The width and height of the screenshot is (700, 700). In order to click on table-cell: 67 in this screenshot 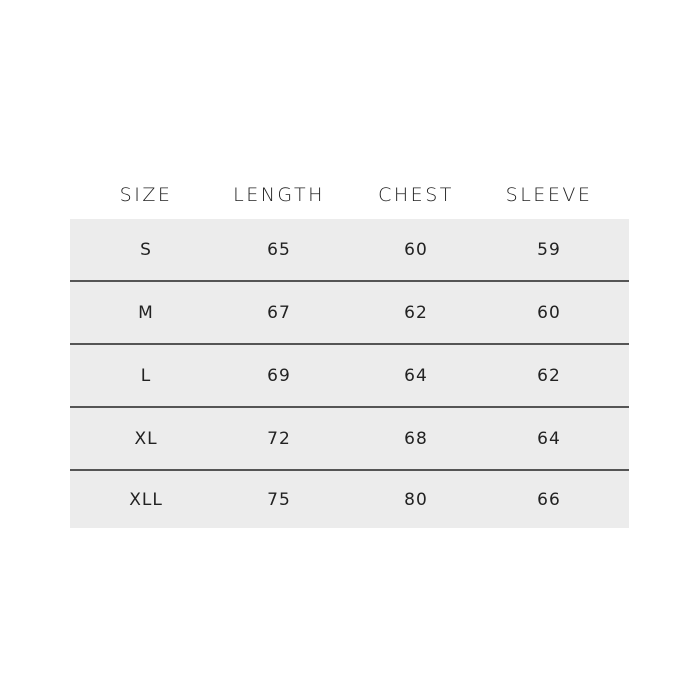, I will do `click(279, 312)`.